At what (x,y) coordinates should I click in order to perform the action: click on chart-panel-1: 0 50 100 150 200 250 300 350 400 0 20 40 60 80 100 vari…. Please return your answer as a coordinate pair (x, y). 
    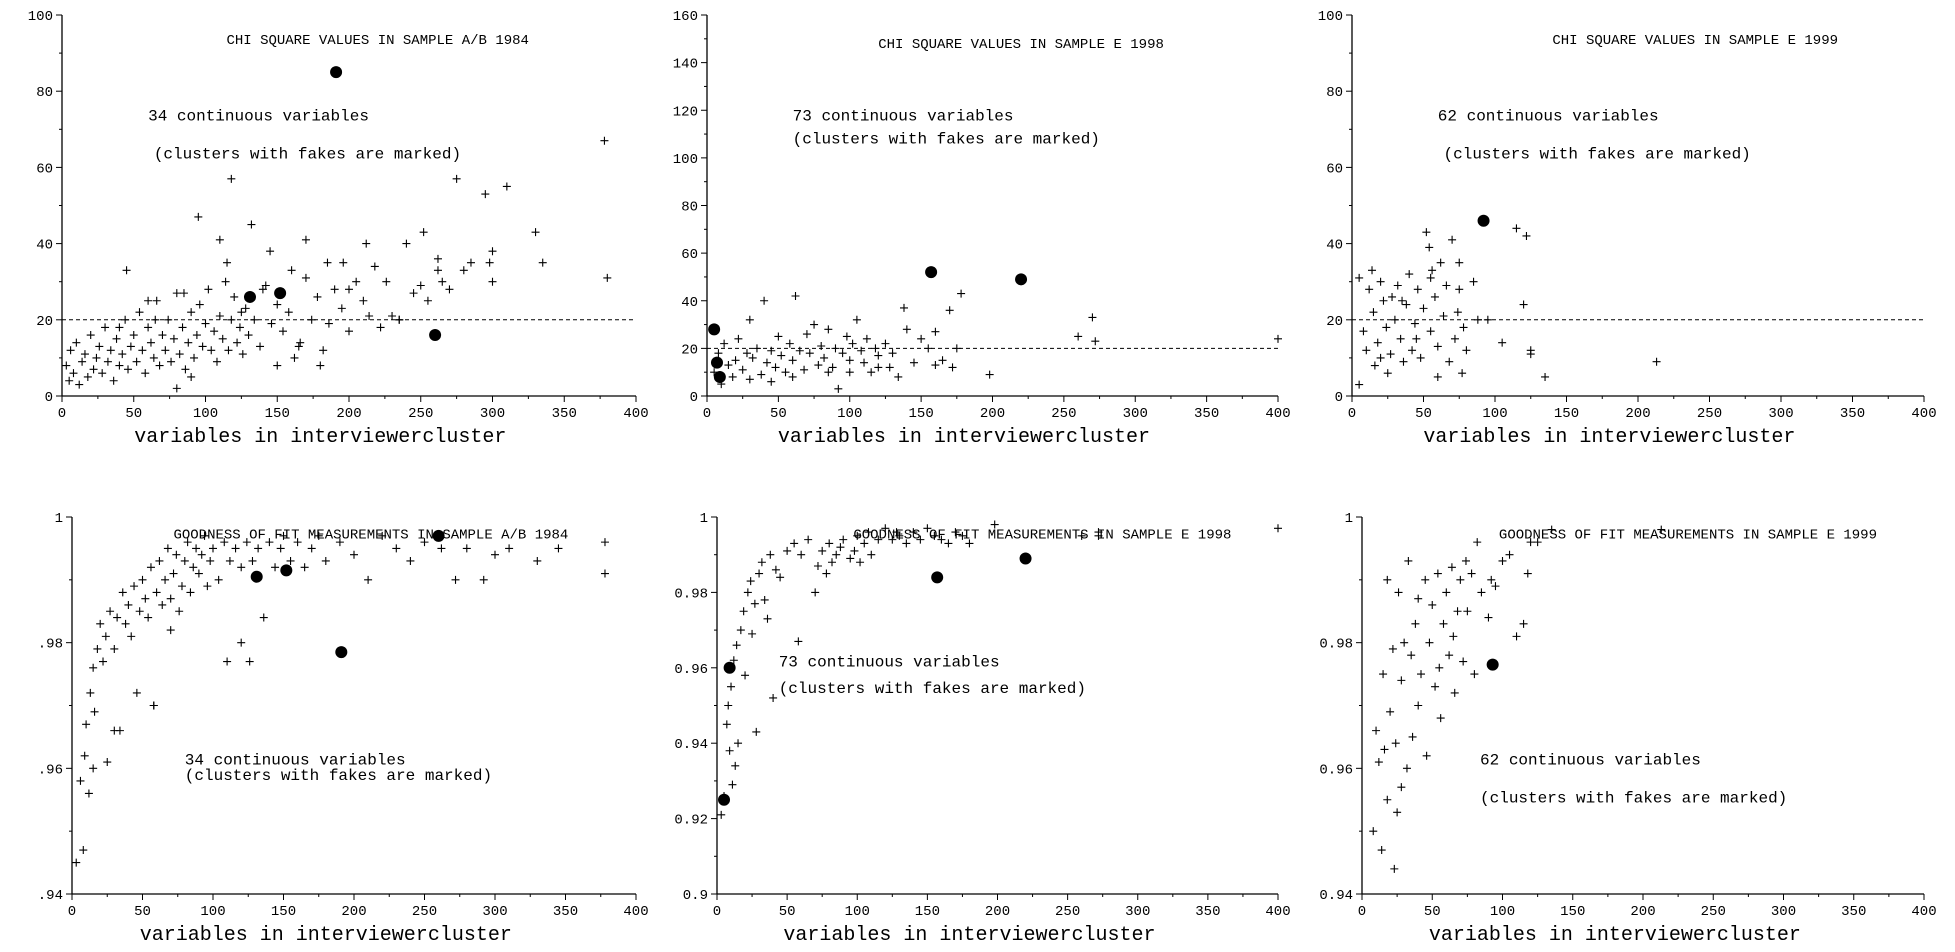
    Looking at the image, I should click on (338, 229).